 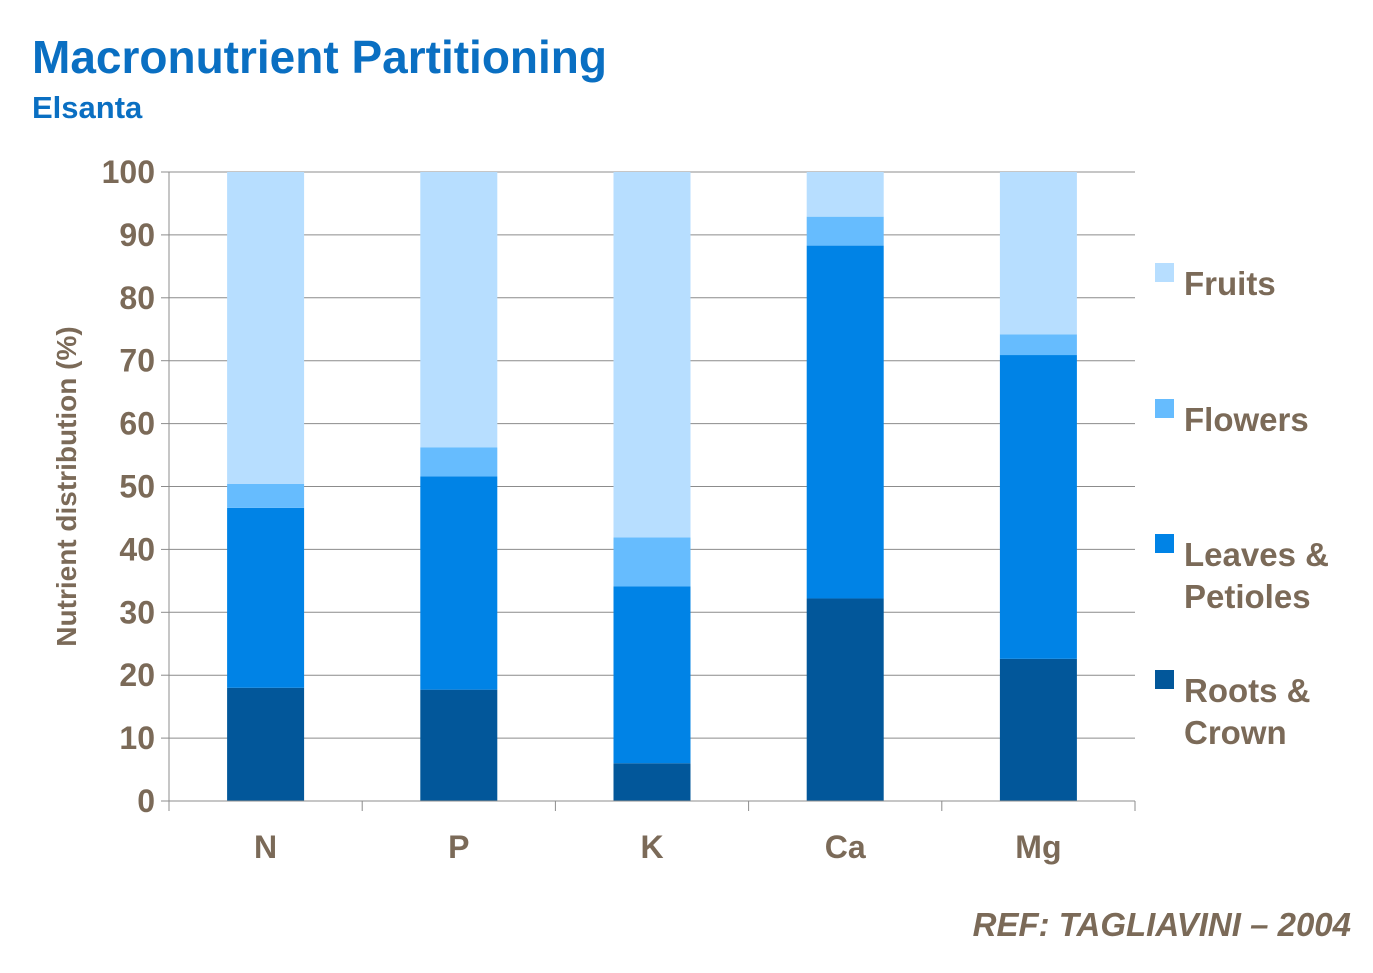 What do you see at coordinates (319, 57) in the screenshot?
I see `chart-title: Macronutrient Partitioning` at bounding box center [319, 57].